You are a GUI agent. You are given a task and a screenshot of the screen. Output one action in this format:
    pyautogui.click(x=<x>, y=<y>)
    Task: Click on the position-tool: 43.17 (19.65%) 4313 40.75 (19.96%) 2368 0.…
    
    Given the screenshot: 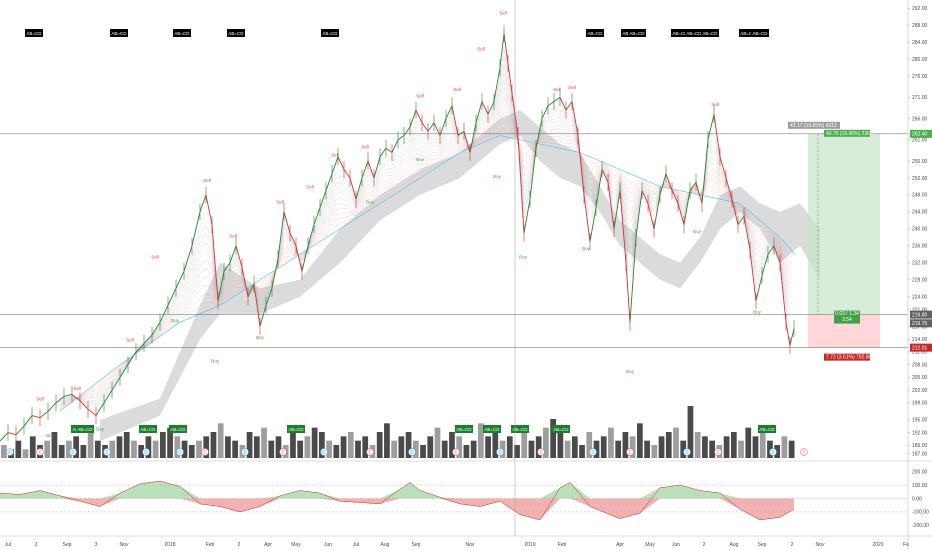 What is the action you would take?
    pyautogui.click(x=830, y=241)
    